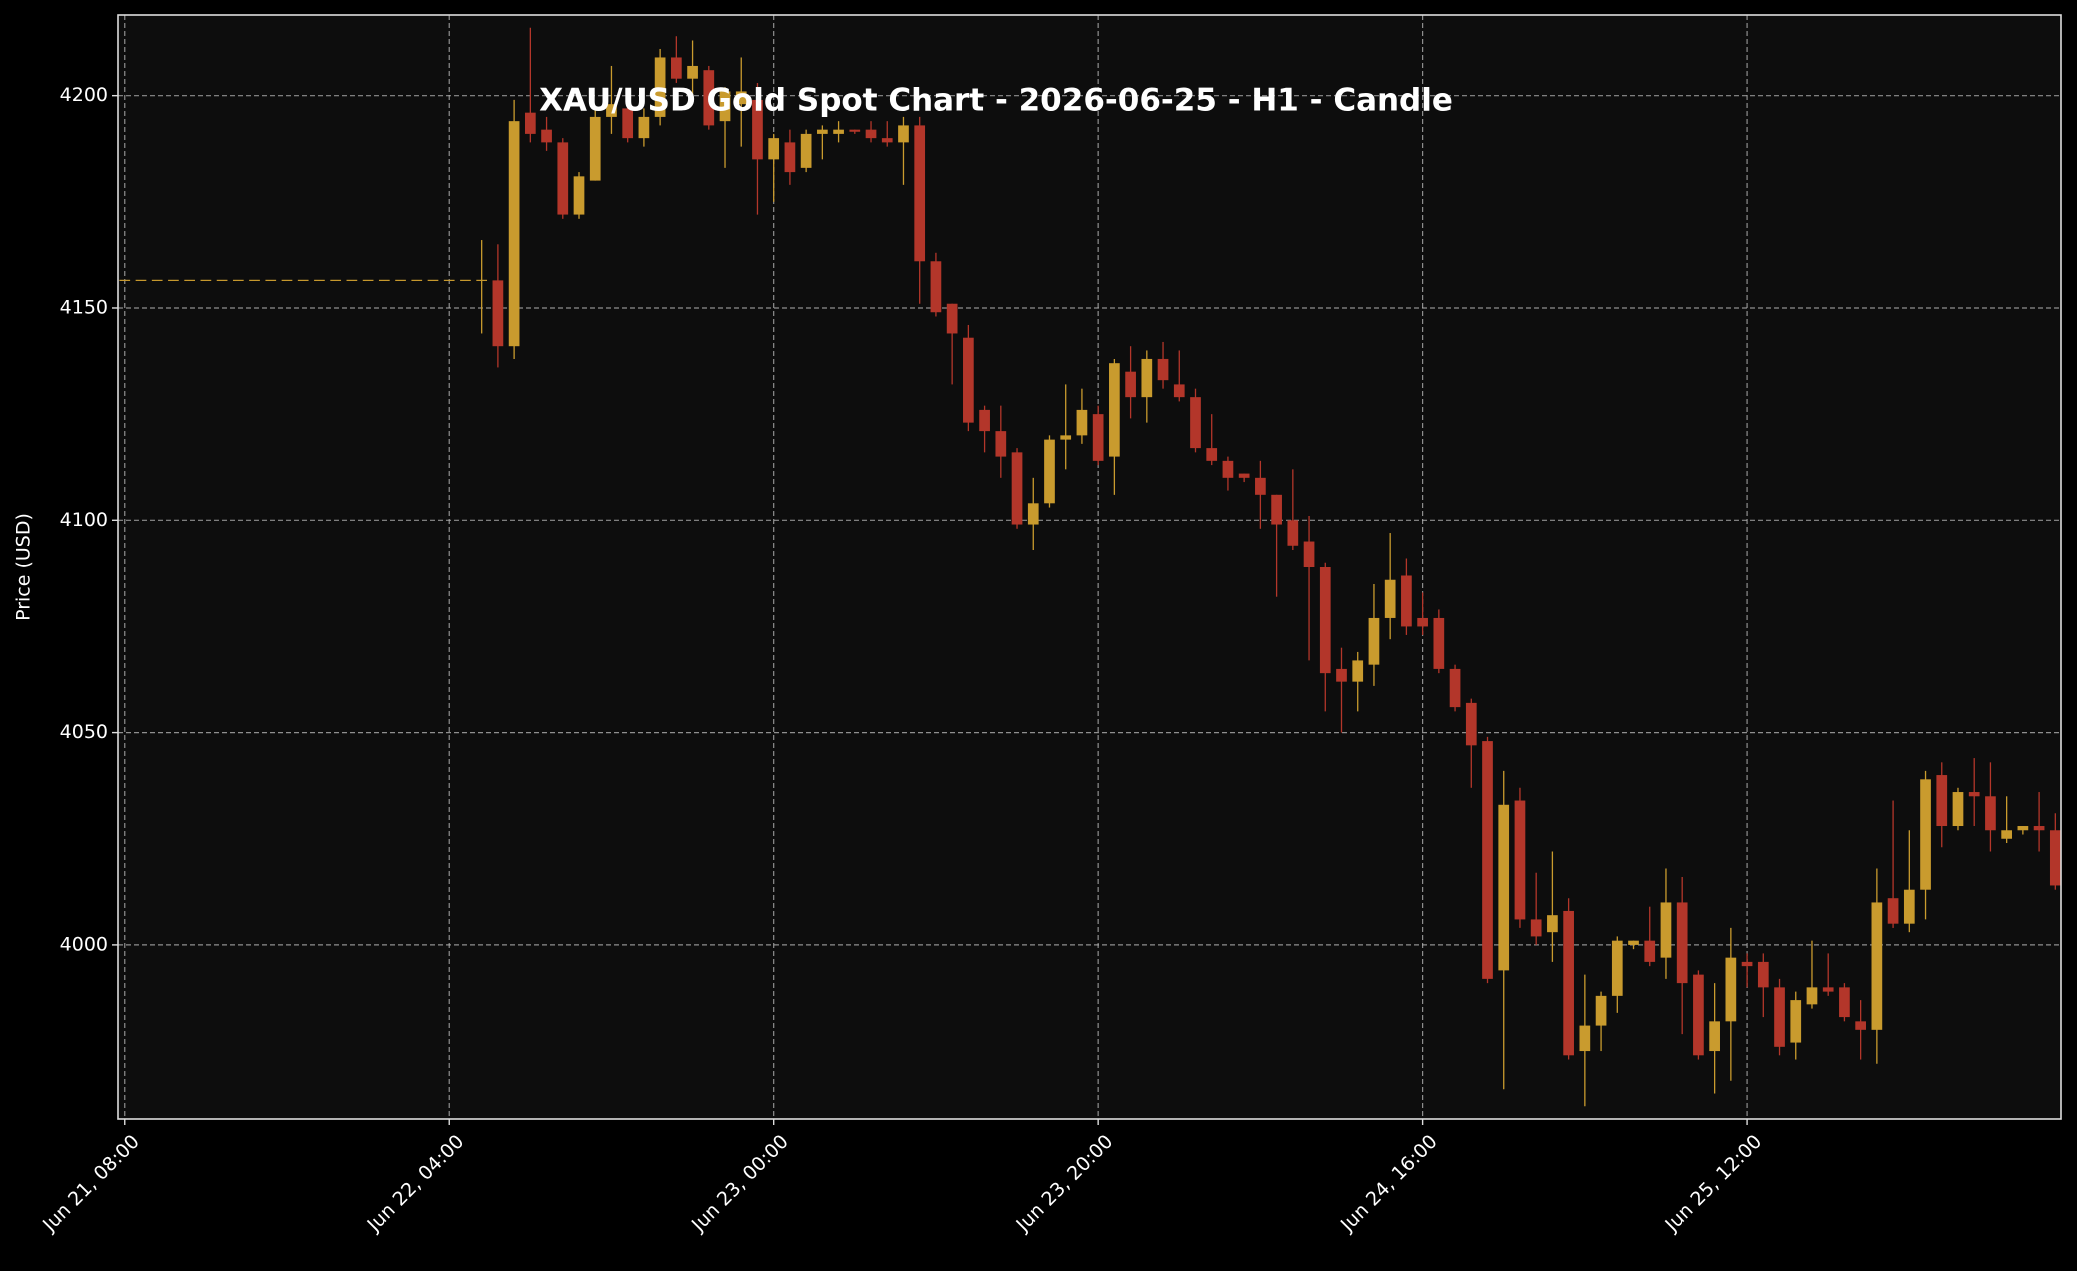 The width and height of the screenshot is (2077, 1271). What do you see at coordinates (84, 944) in the screenshot?
I see `y-tick-label: 4000` at bounding box center [84, 944].